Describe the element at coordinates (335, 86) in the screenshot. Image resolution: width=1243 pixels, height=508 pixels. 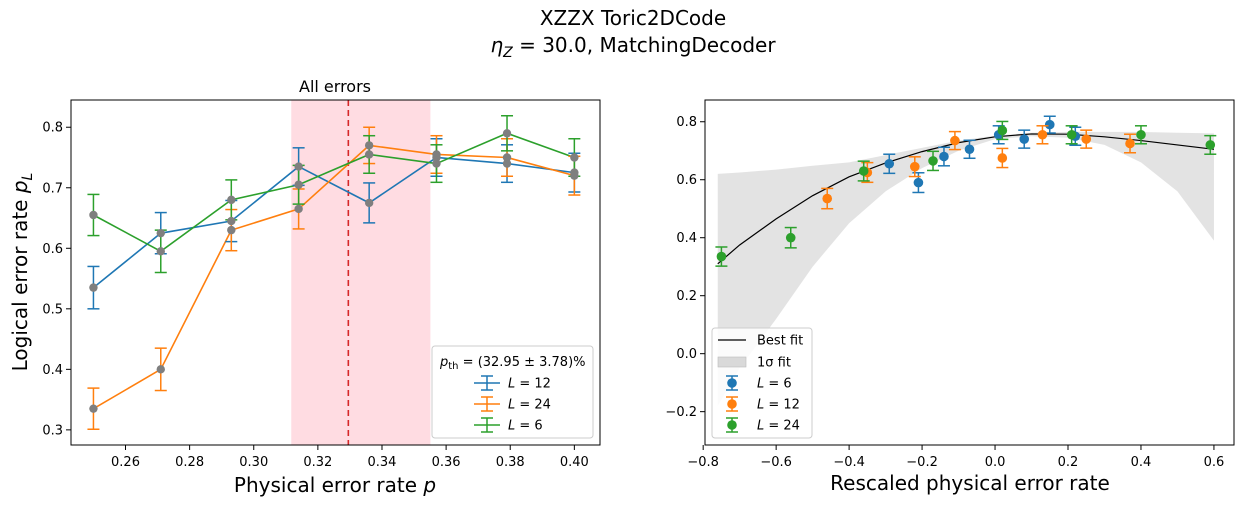
I see `threshold-chart-title: All errors` at that location.